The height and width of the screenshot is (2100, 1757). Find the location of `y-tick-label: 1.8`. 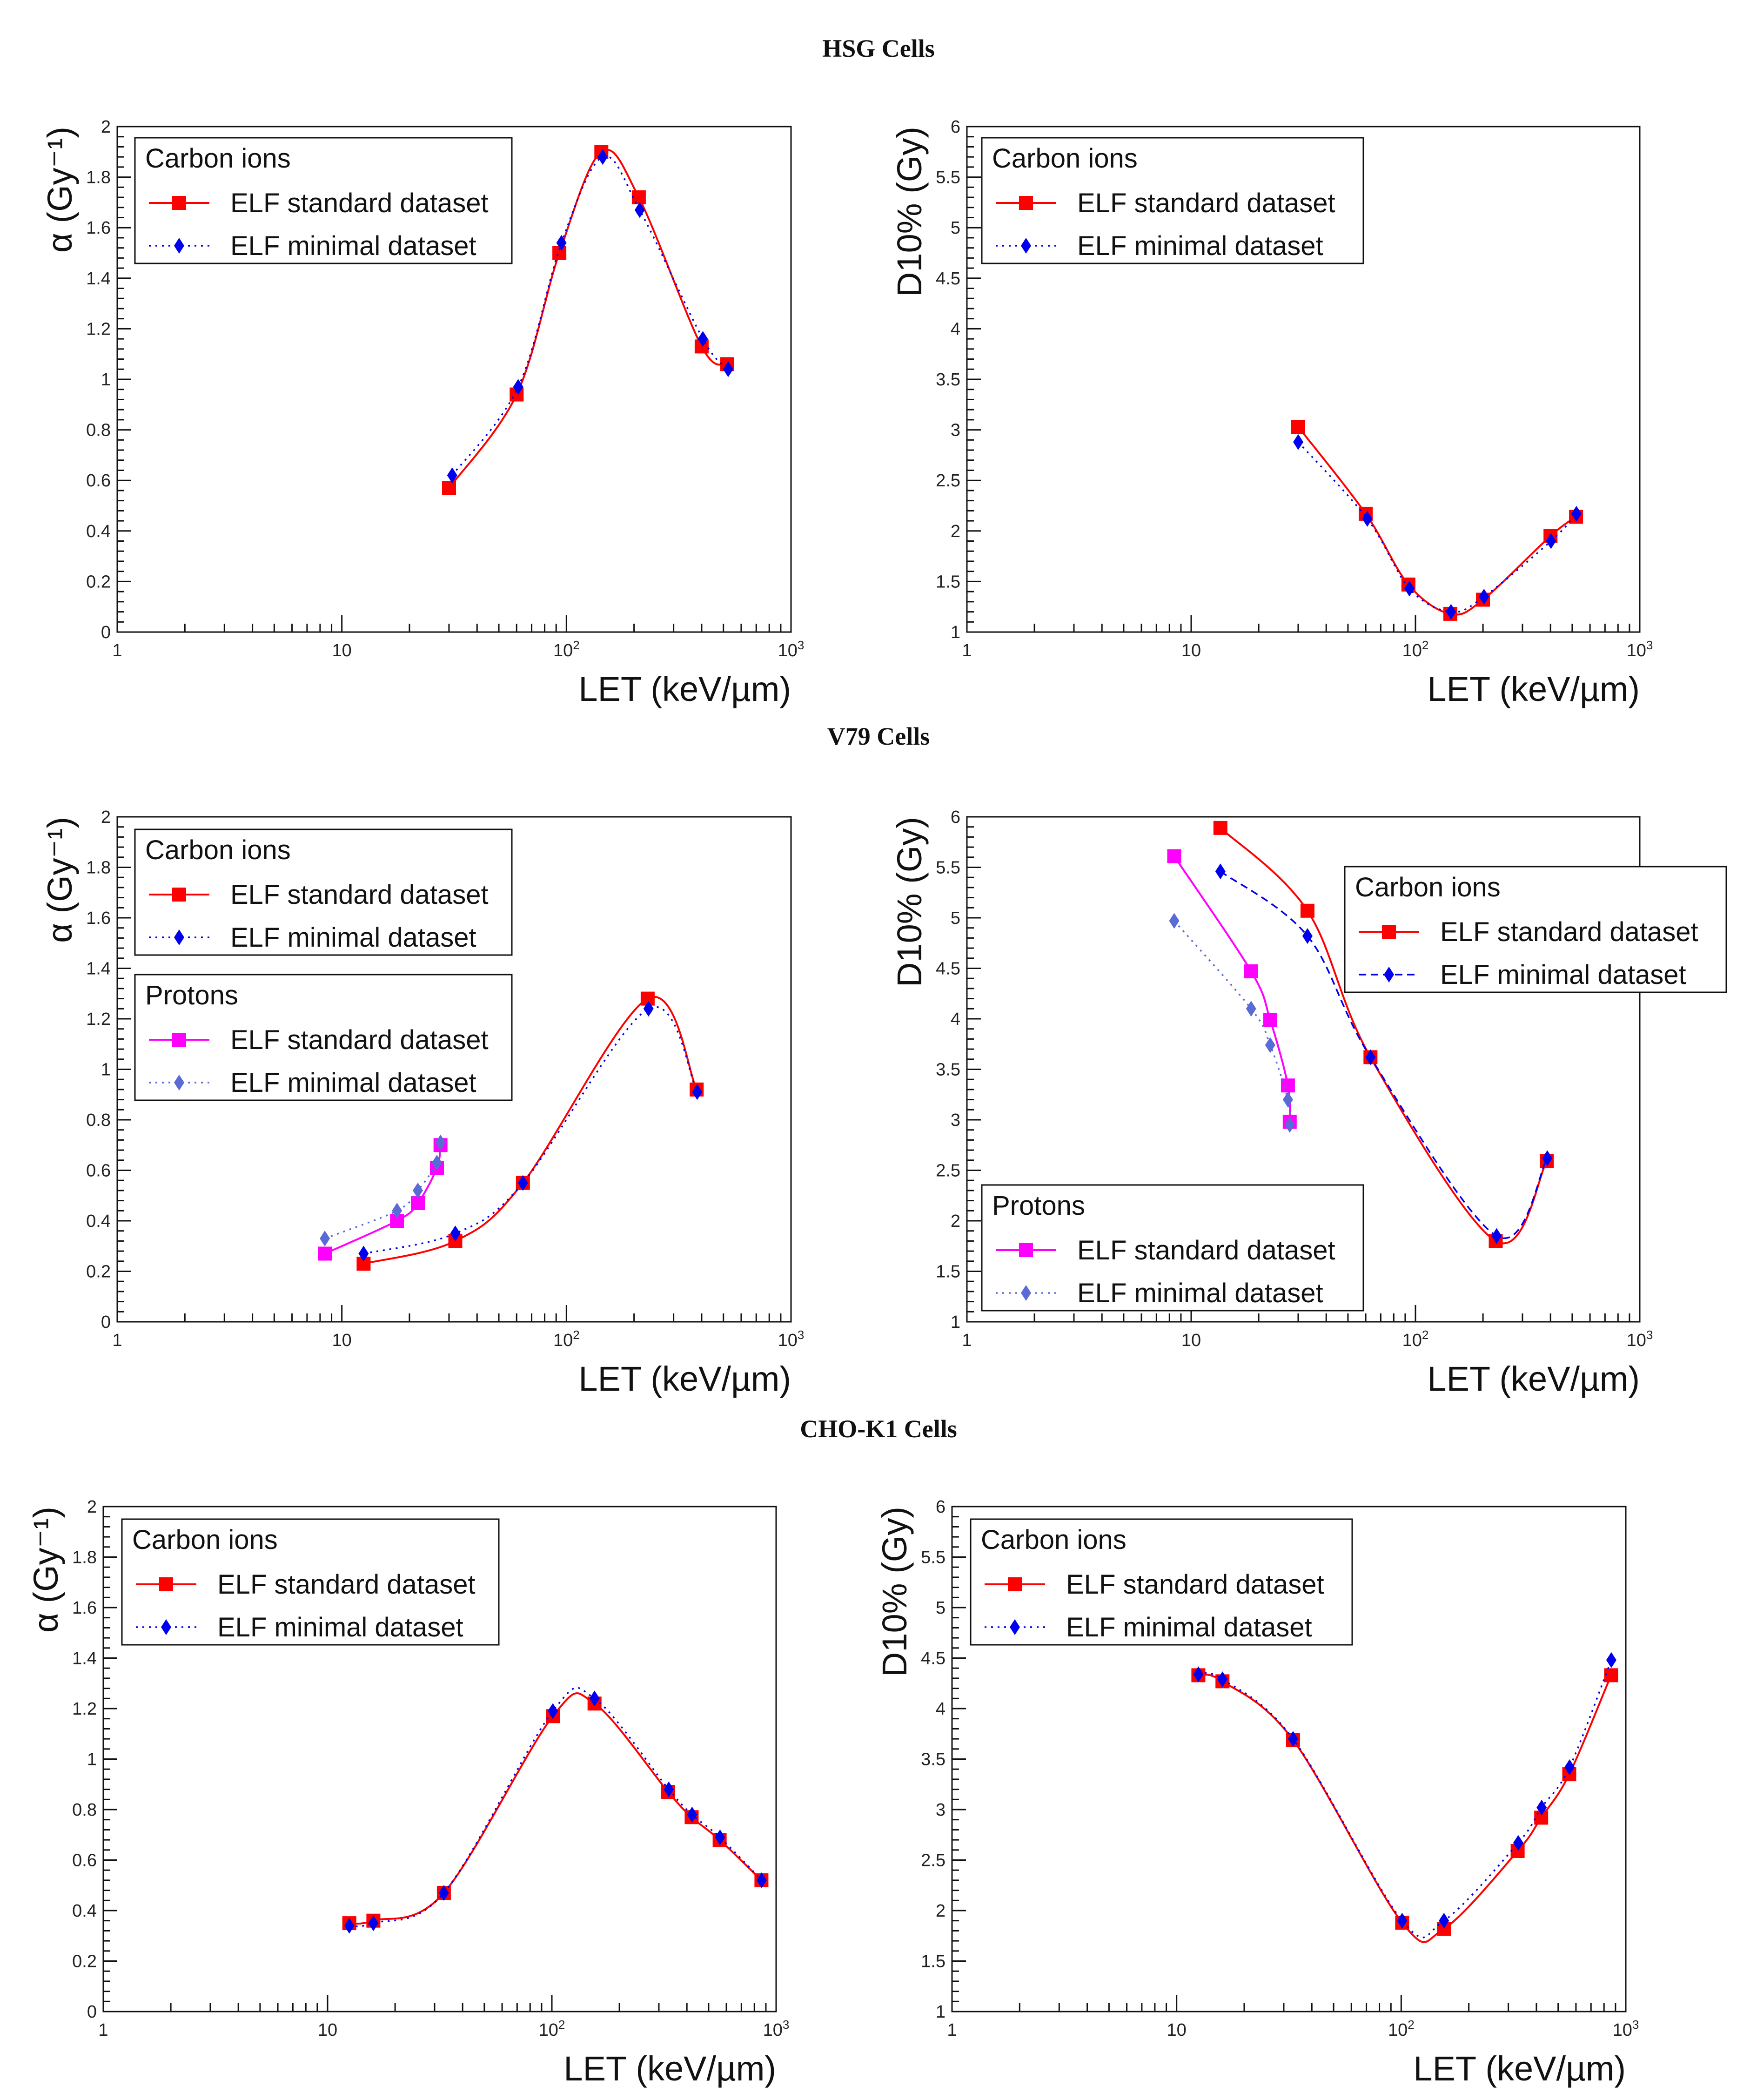

y-tick-label: 1.8 is located at coordinates (99, 868).